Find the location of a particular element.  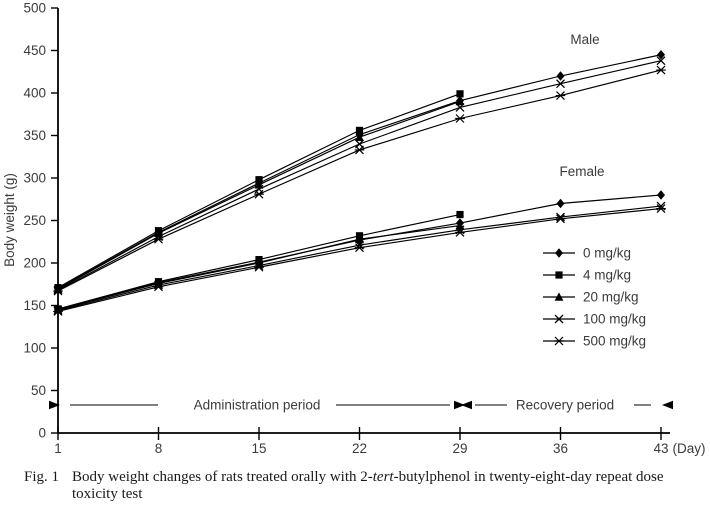

y-axis-ticks: 0 50 100 150 200 250 300 350 400 450 500 is located at coordinates (40, 221).